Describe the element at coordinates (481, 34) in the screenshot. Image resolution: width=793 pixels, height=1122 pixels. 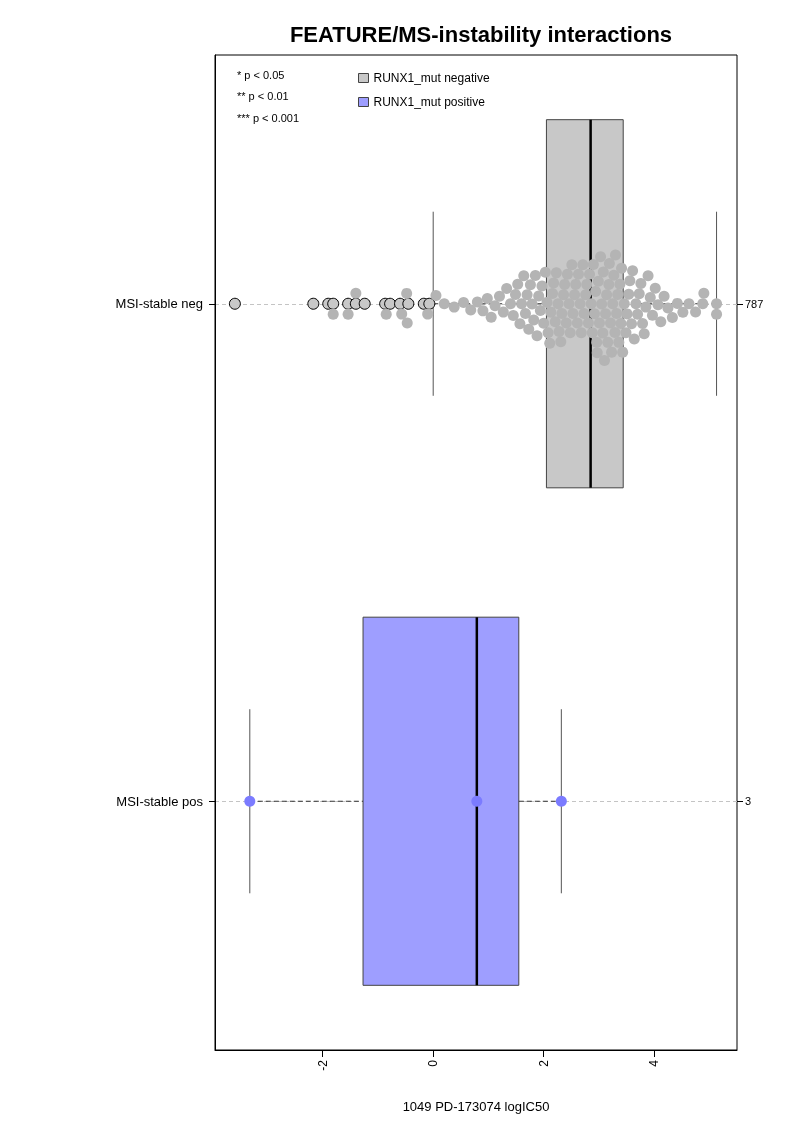
I see `chart-title: FEATURE/MS-instability interactions` at that location.